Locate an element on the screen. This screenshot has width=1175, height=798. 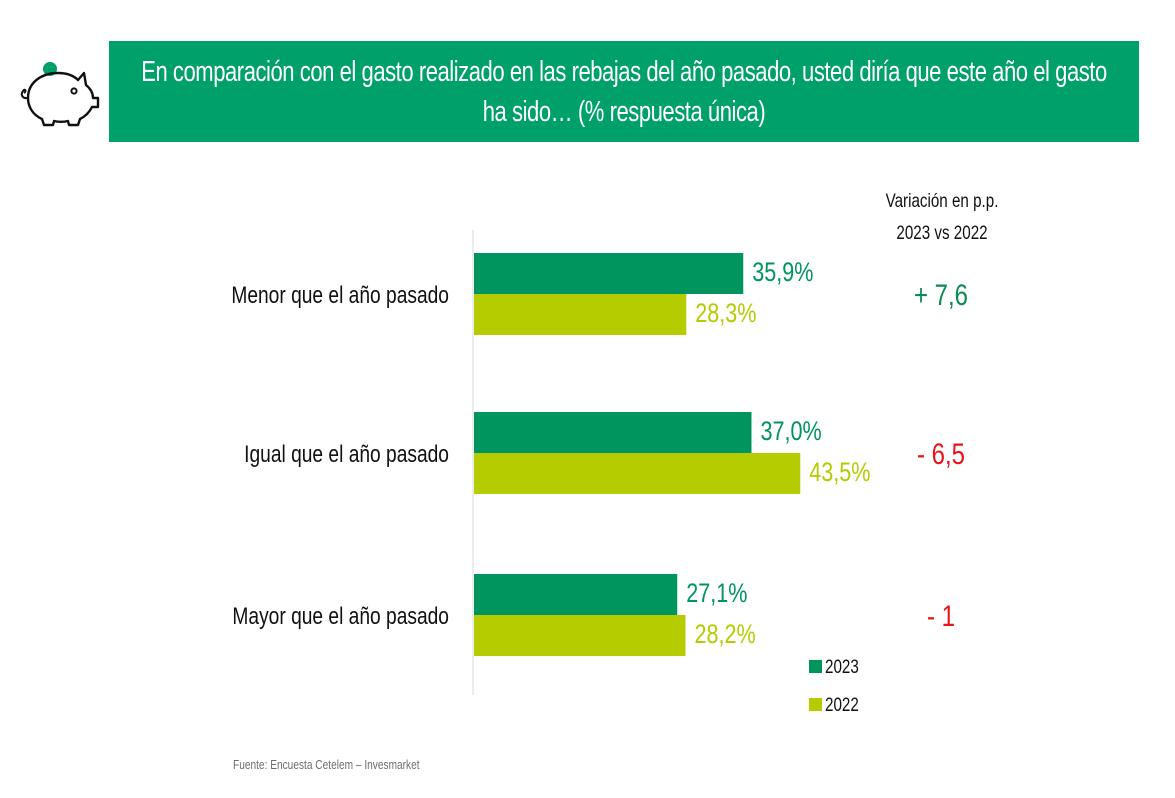
variation-value: - 6,5 is located at coordinates (941, 453).